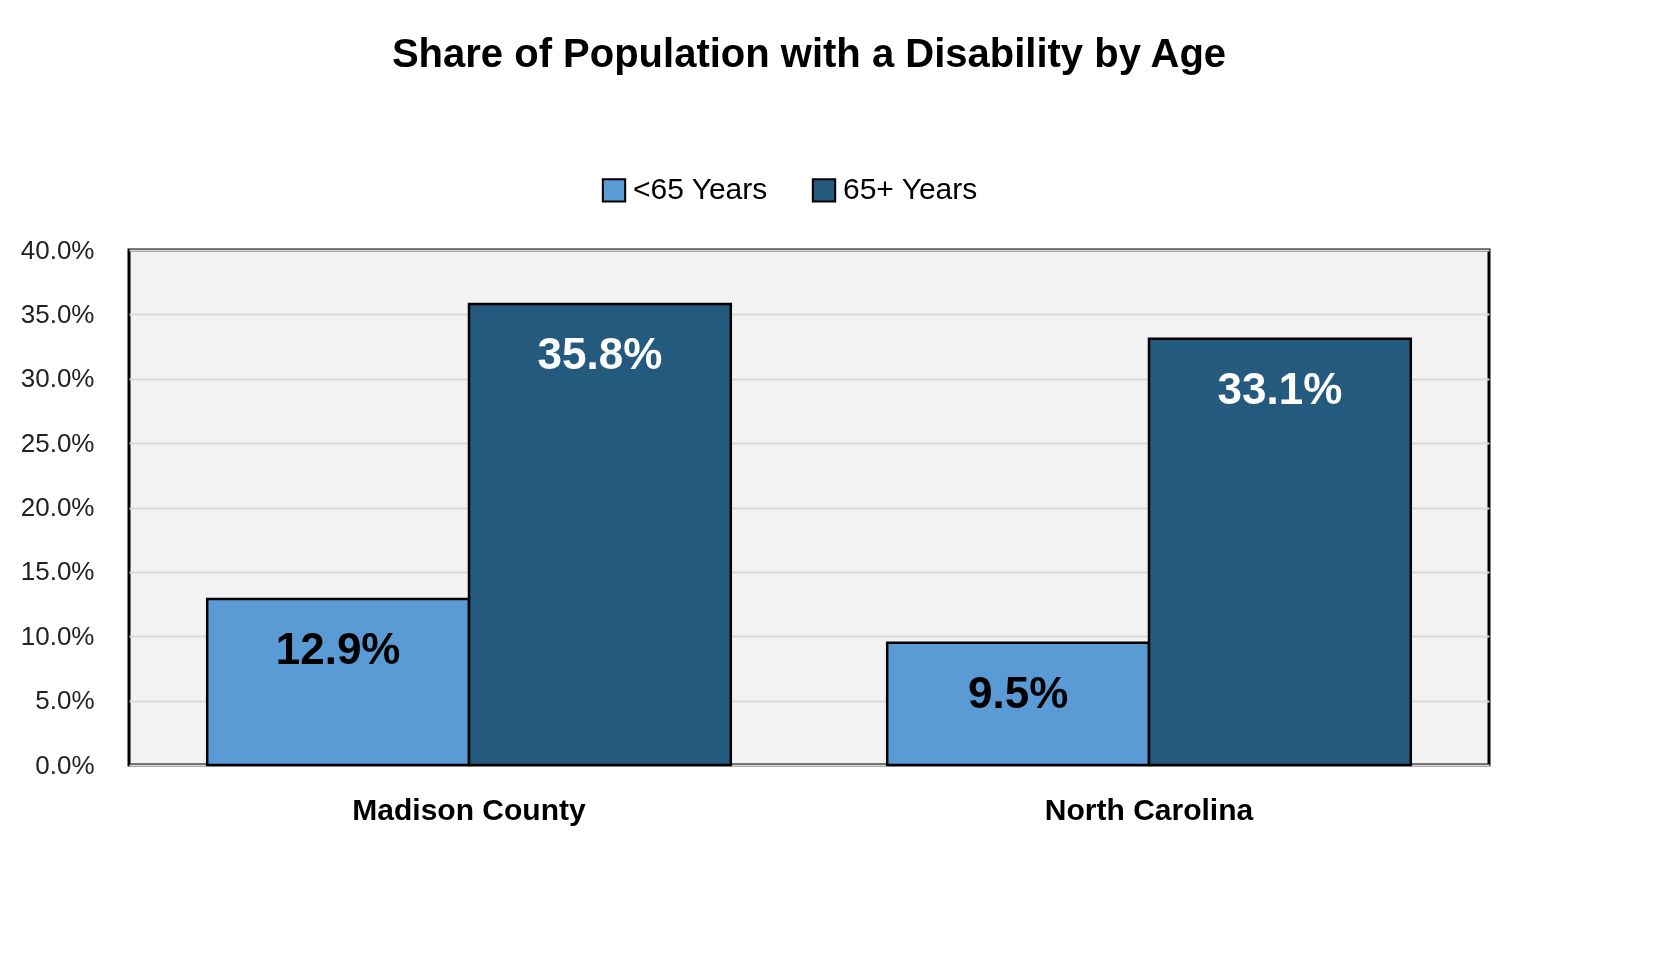 This screenshot has width=1672, height=965. Describe the element at coordinates (338, 648) in the screenshot. I see `data-label: 12.9%` at that location.